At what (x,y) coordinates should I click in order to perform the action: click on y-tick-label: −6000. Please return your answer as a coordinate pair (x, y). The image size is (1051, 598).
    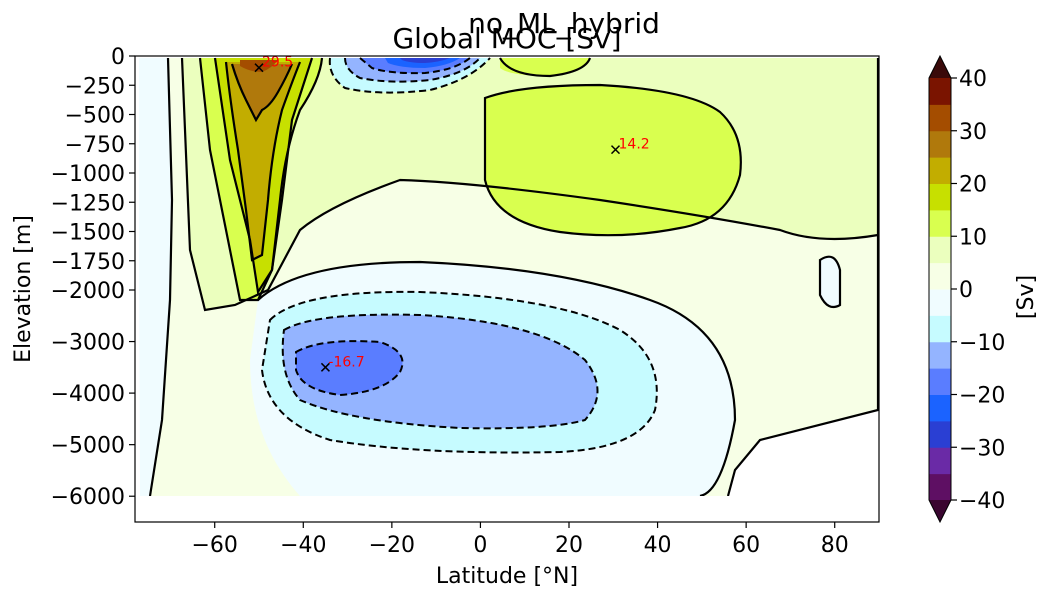
    Looking at the image, I should click on (88, 497).